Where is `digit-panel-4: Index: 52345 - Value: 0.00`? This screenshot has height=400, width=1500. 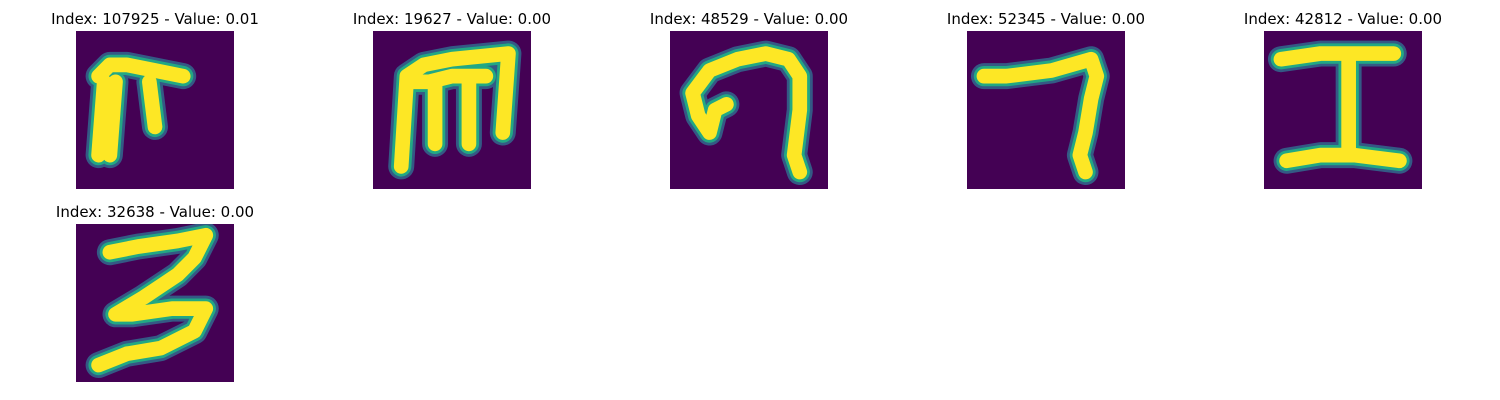 digit-panel-4: Index: 52345 - Value: 0.00 is located at coordinates (1046, 100).